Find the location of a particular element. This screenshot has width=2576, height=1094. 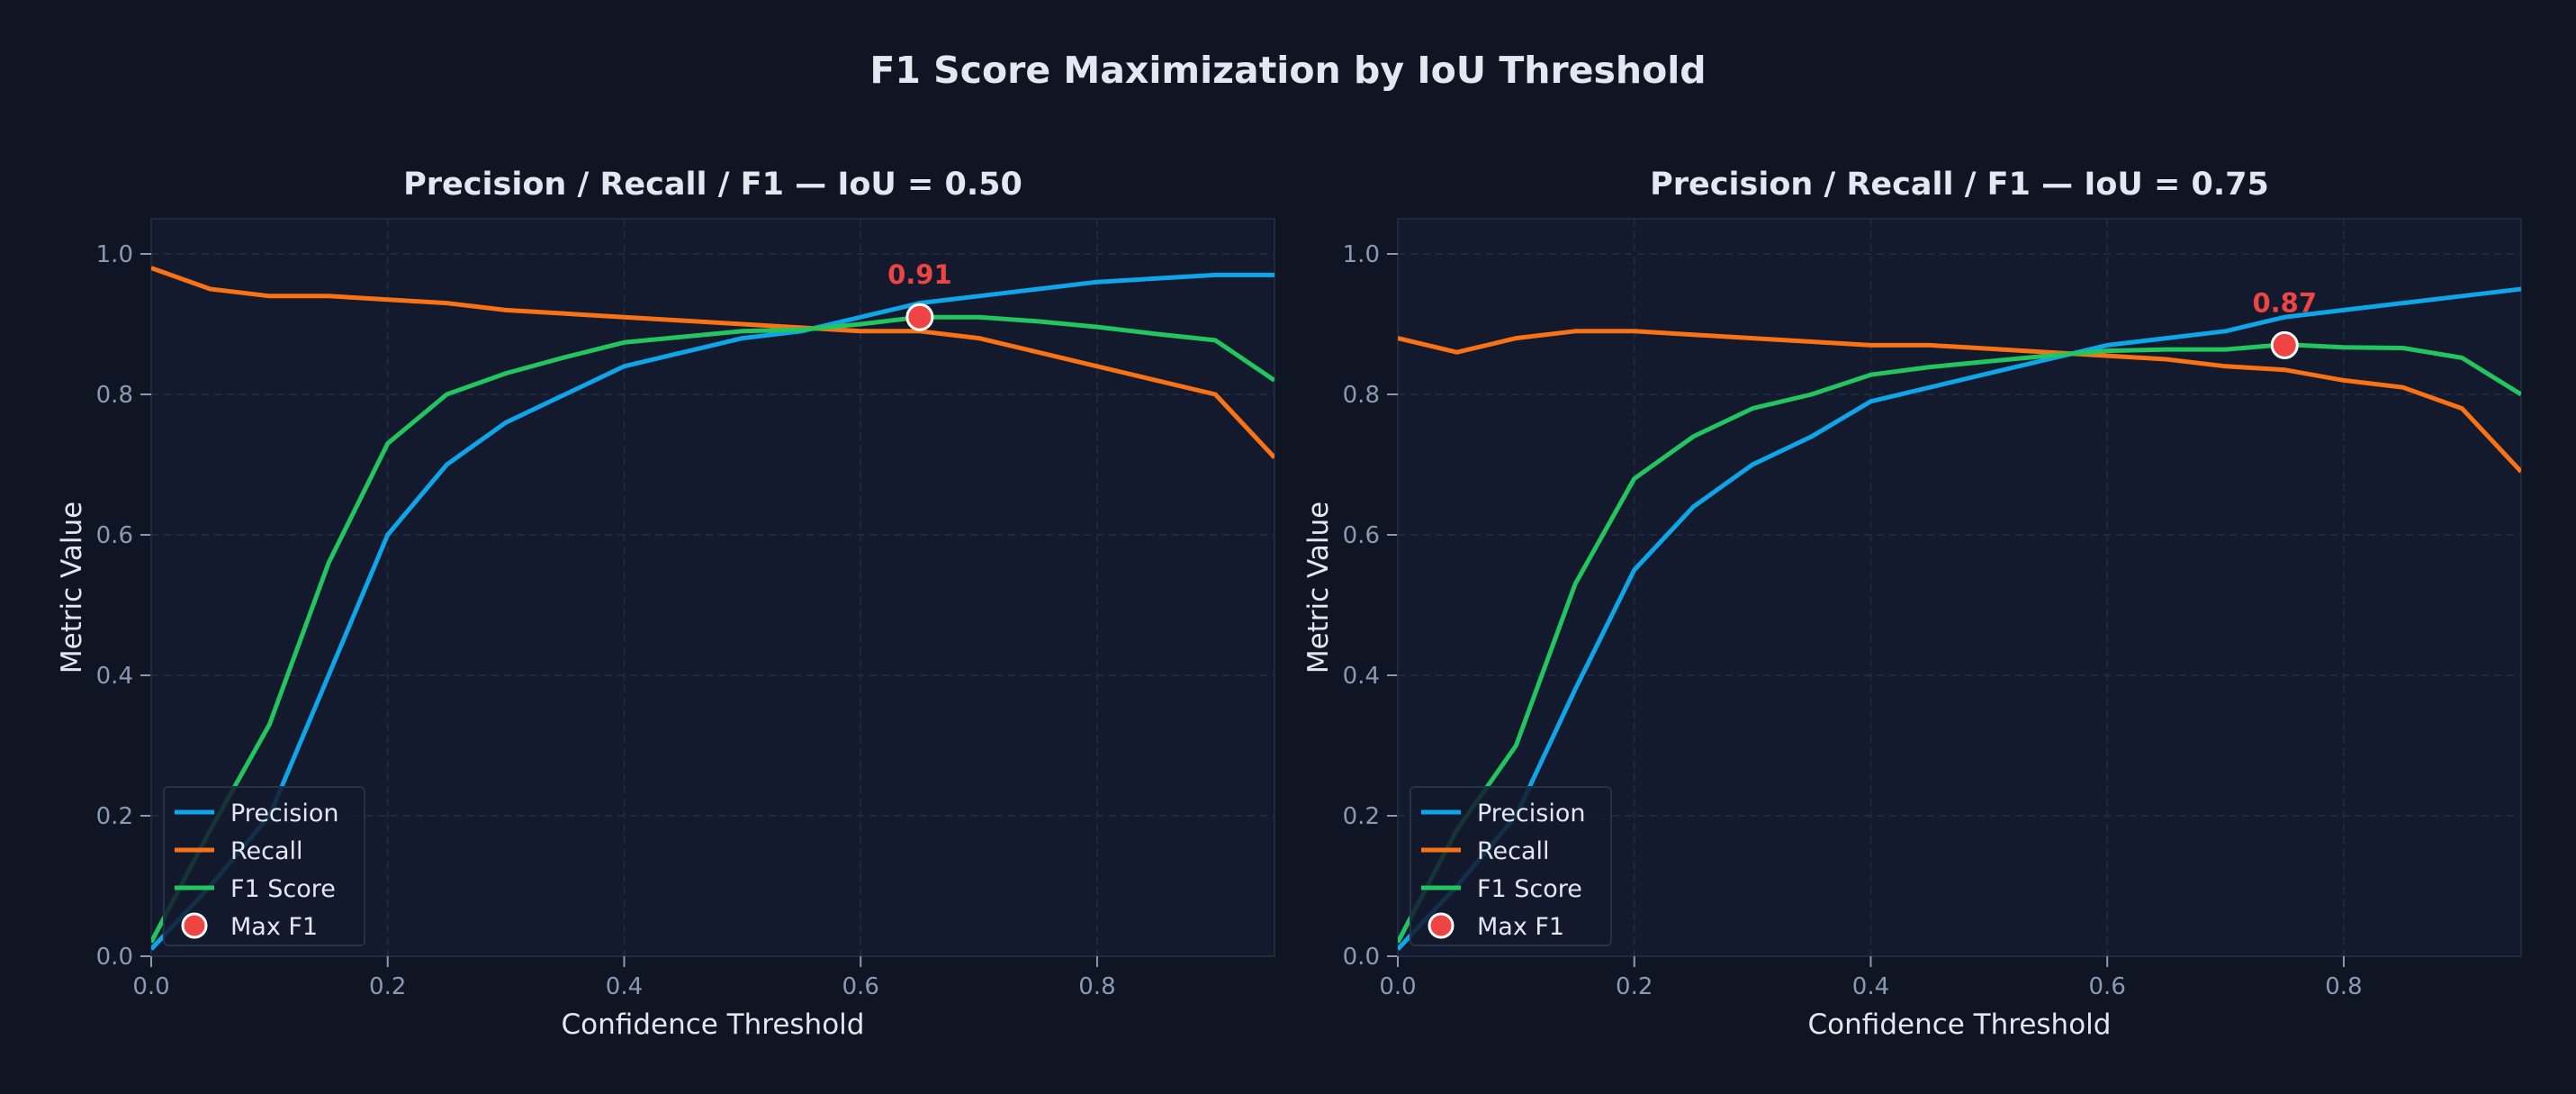

figure-title: F1 Score Maximization by IoU Threshold is located at coordinates (1287, 70).